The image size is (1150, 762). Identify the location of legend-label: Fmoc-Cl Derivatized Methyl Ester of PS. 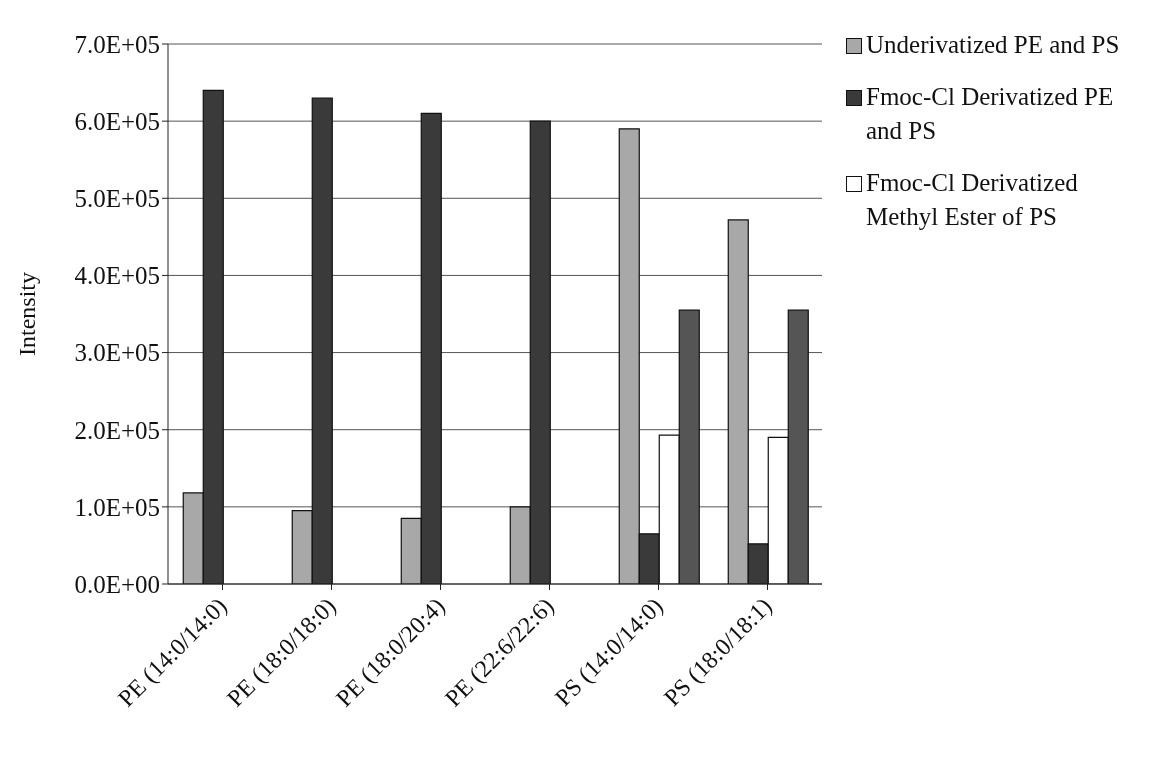
(972, 200).